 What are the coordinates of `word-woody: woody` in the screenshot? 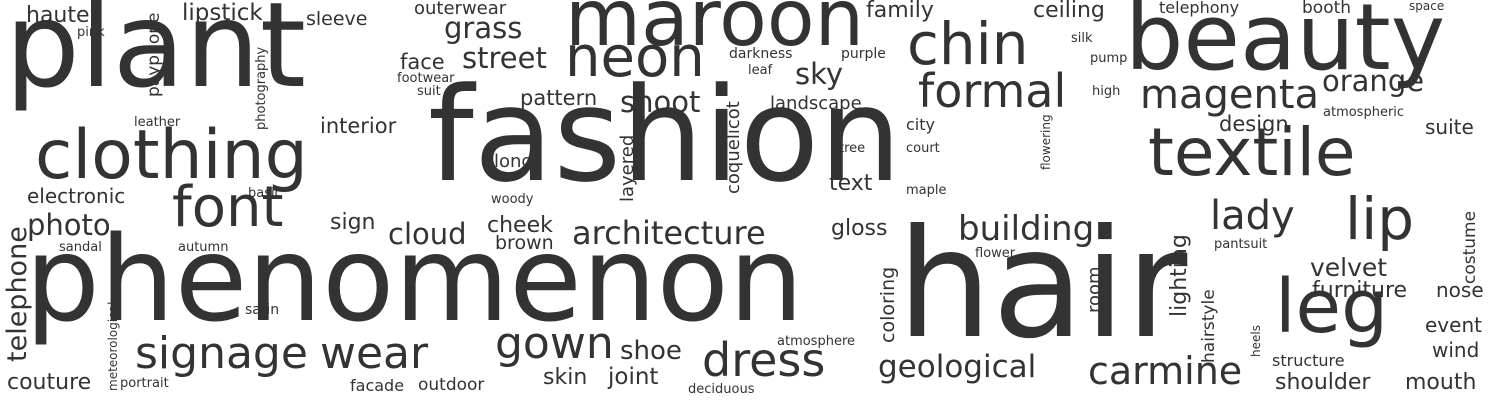 It's located at (512, 199).